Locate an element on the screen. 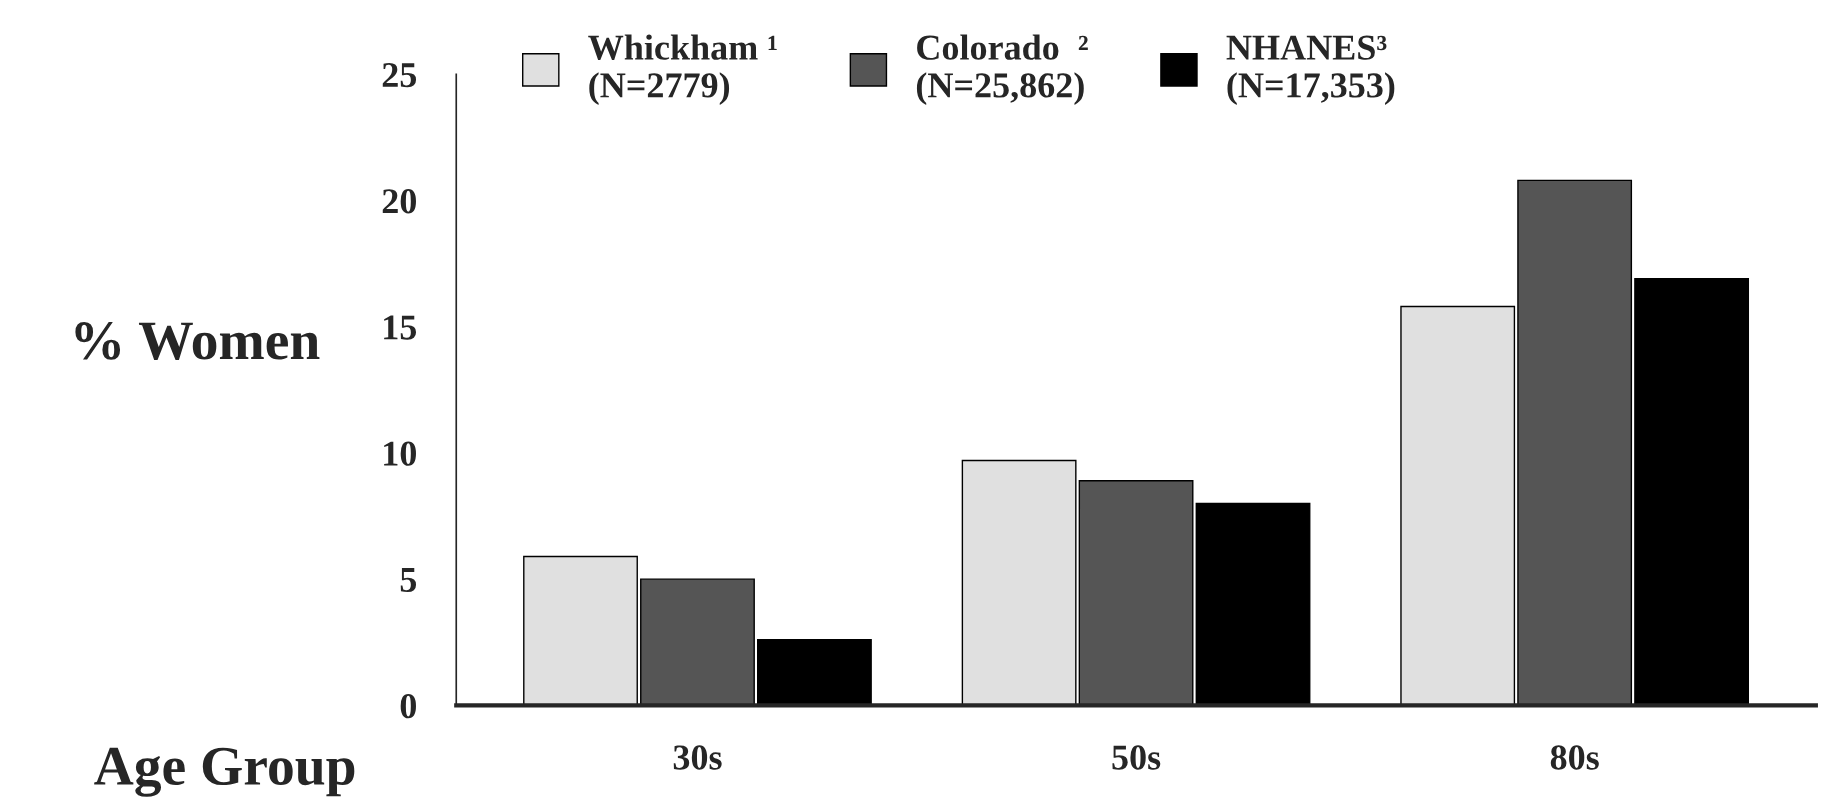 This screenshot has width=1825, height=808. x-tick-label: 80s is located at coordinates (1574, 757).